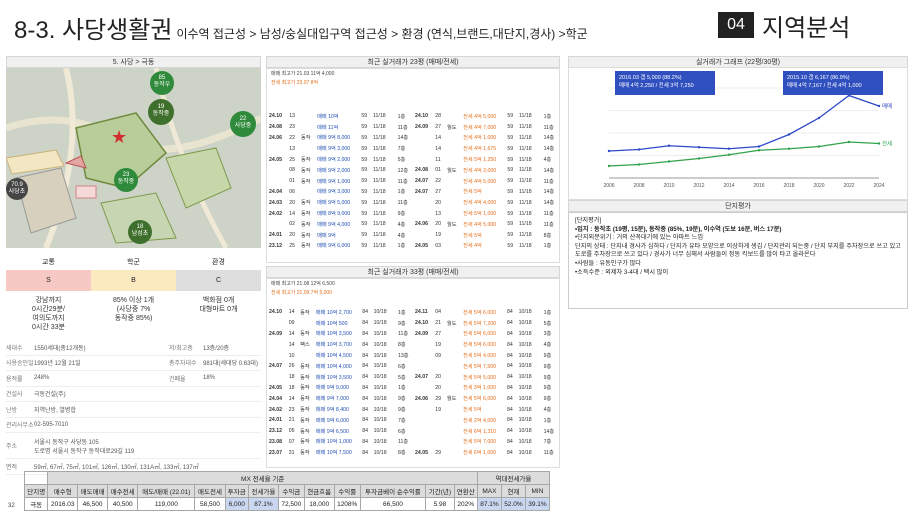 The image size is (912, 513). I want to click on table-cell: 매매 9억 4,000, so click(334, 224).